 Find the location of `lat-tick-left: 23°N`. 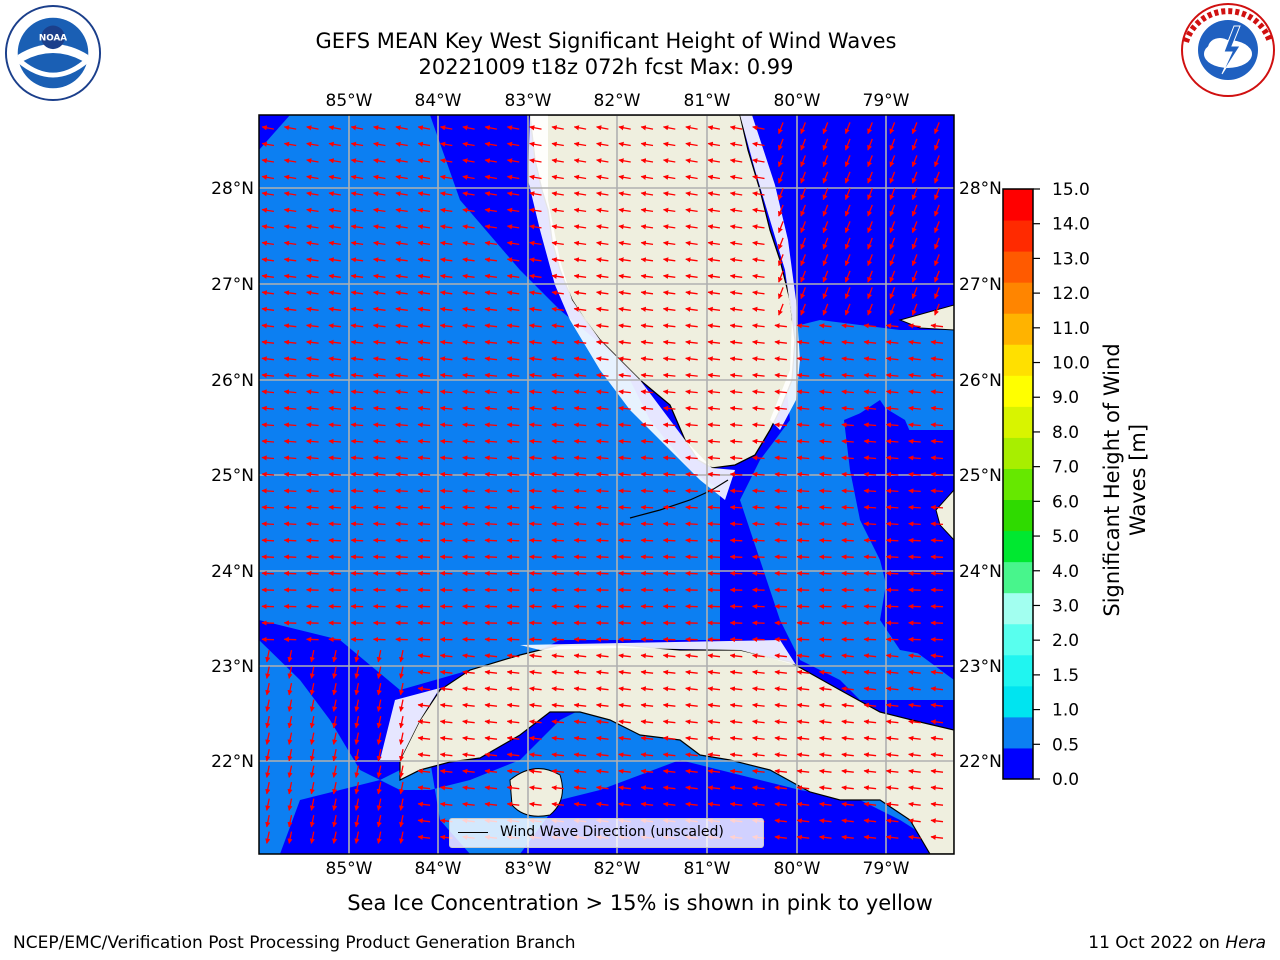

lat-tick-left: 23°N is located at coordinates (232, 667).